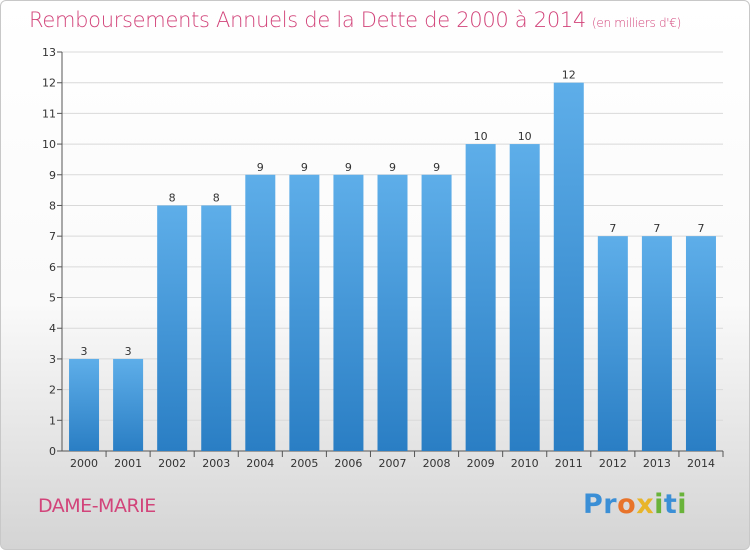 The width and height of the screenshot is (750, 550). I want to click on x-tick-label-2014: 2014, so click(701, 463).